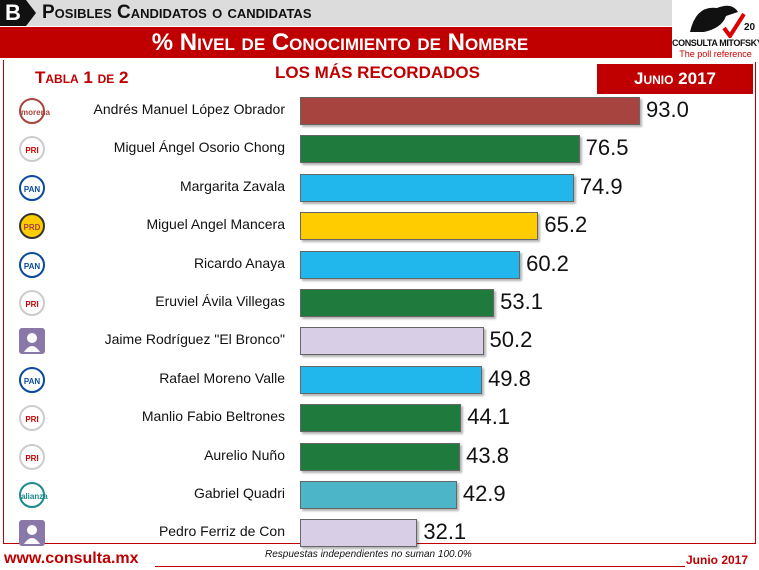  What do you see at coordinates (487, 455) in the screenshot?
I see `data-label: 43.8` at bounding box center [487, 455].